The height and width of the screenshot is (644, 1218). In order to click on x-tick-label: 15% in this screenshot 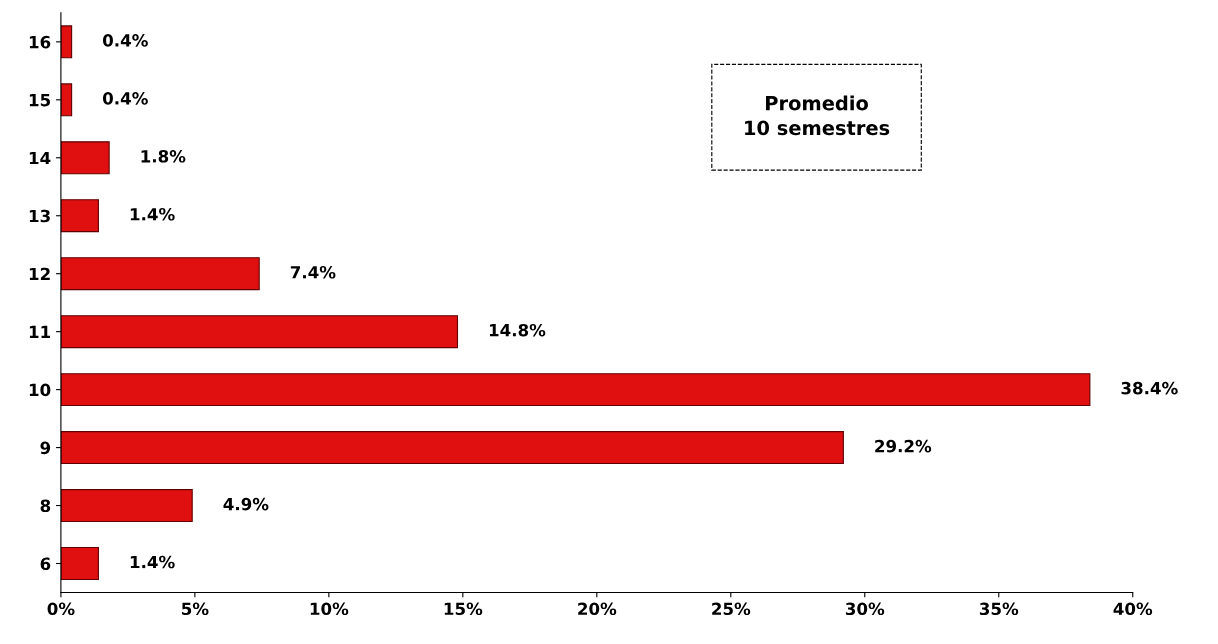, I will do `click(463, 609)`.